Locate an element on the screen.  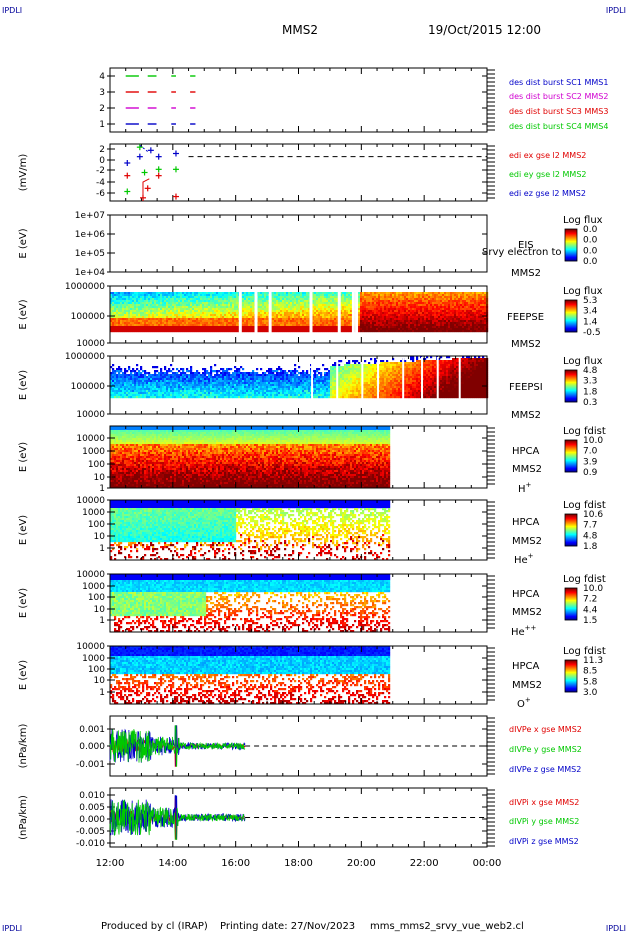
feepse-data-gap is located at coordinates (240, 314).